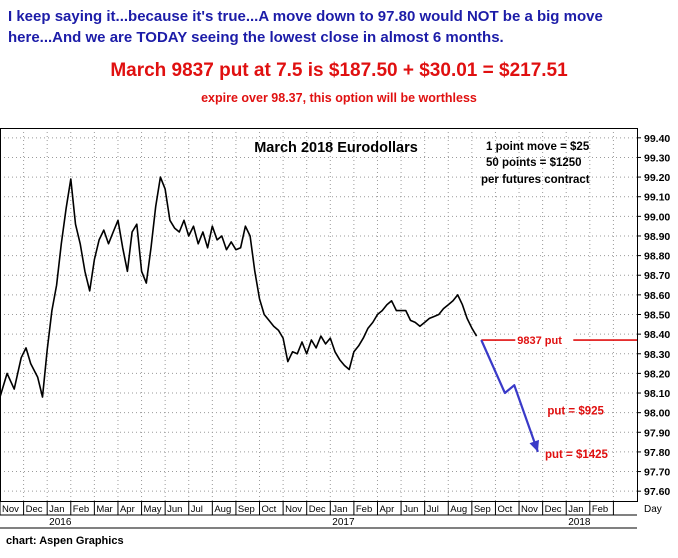 This screenshot has height=558, width=678. Describe the element at coordinates (538, 147) in the screenshot. I see `note-line-1: 1 point move = $25` at that location.